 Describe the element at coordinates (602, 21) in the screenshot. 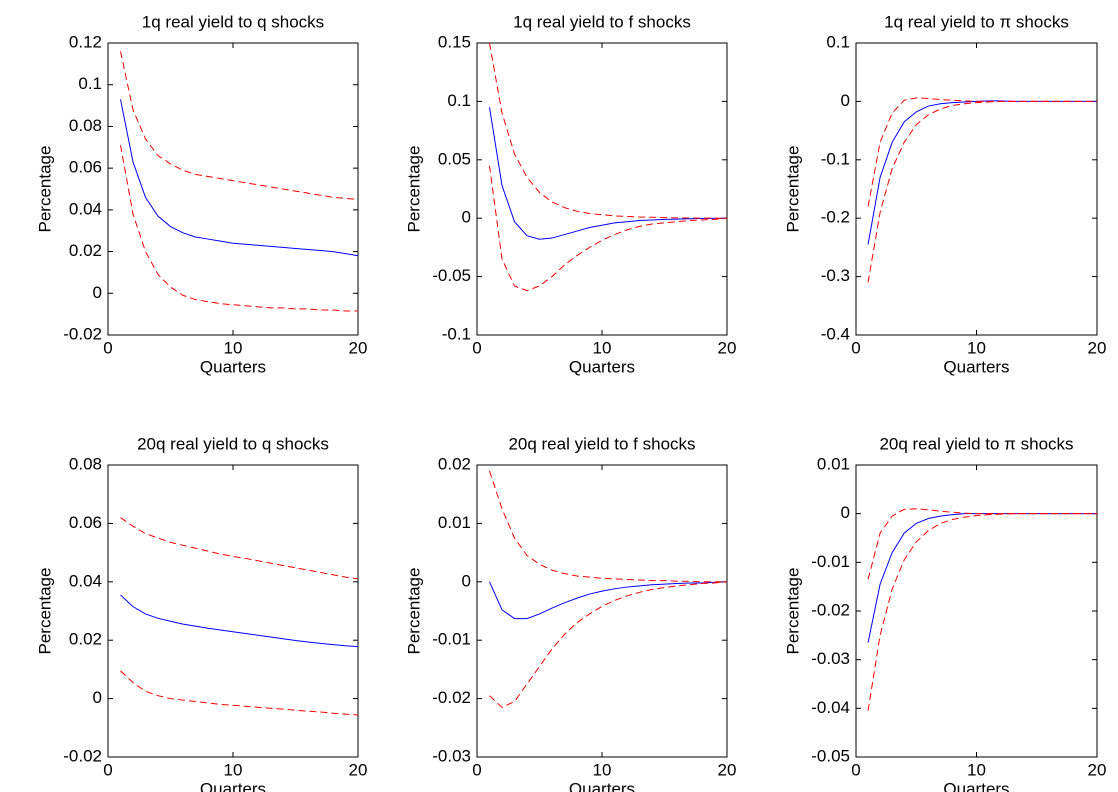

I see `subplot-title: 1q real yield to f shocks` at that location.